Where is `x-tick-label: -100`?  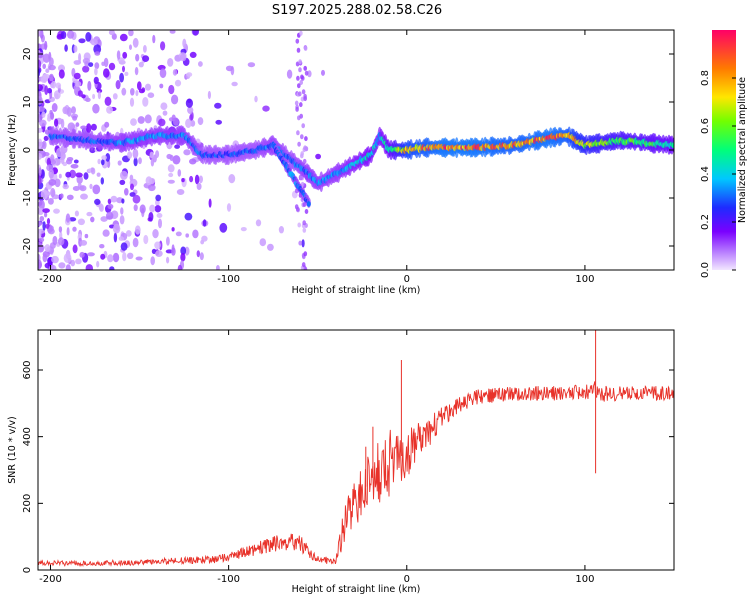 x-tick-label: -100 is located at coordinates (228, 579).